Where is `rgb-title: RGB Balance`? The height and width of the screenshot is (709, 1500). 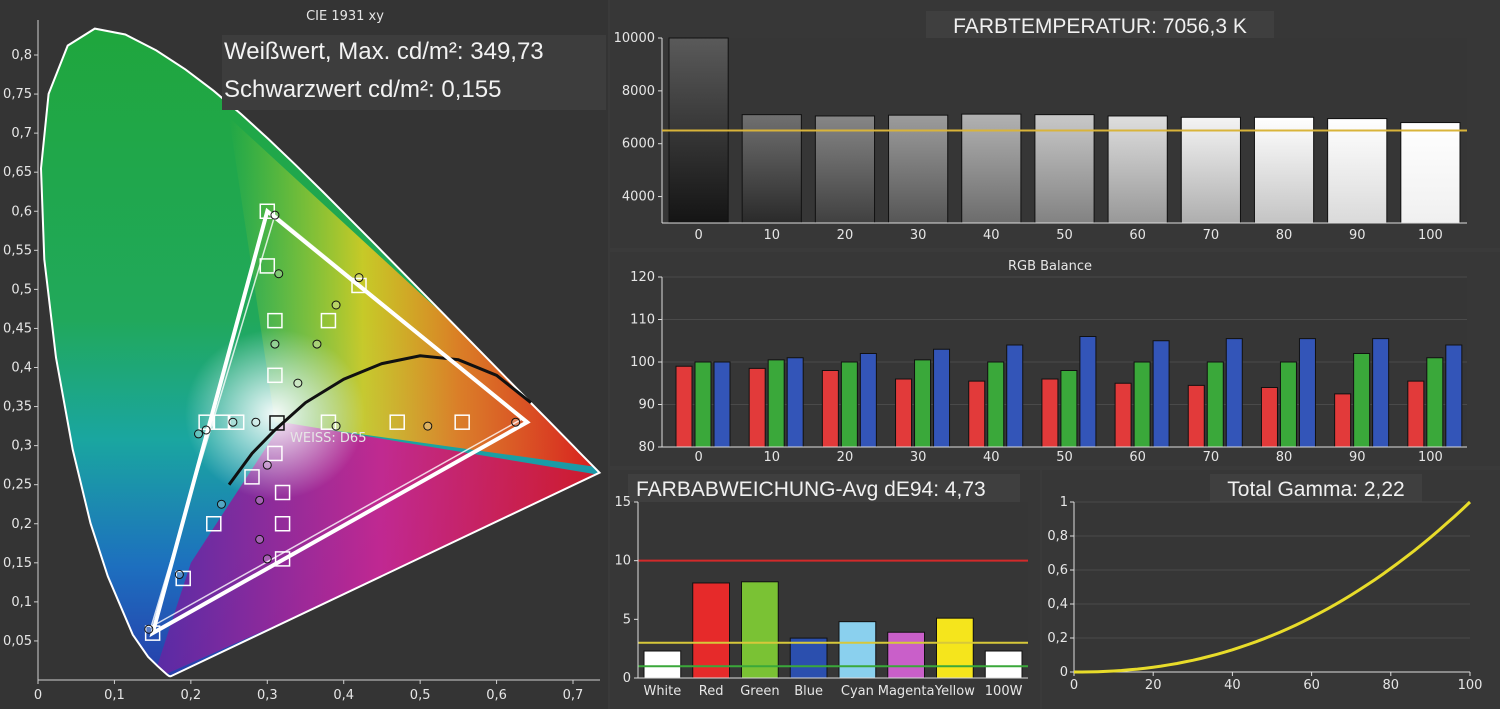 rgb-title: RGB Balance is located at coordinates (1050, 266).